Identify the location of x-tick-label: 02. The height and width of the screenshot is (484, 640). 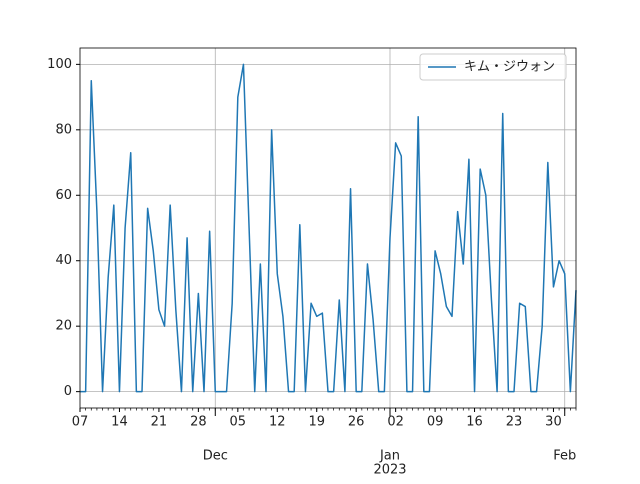
(395, 422).